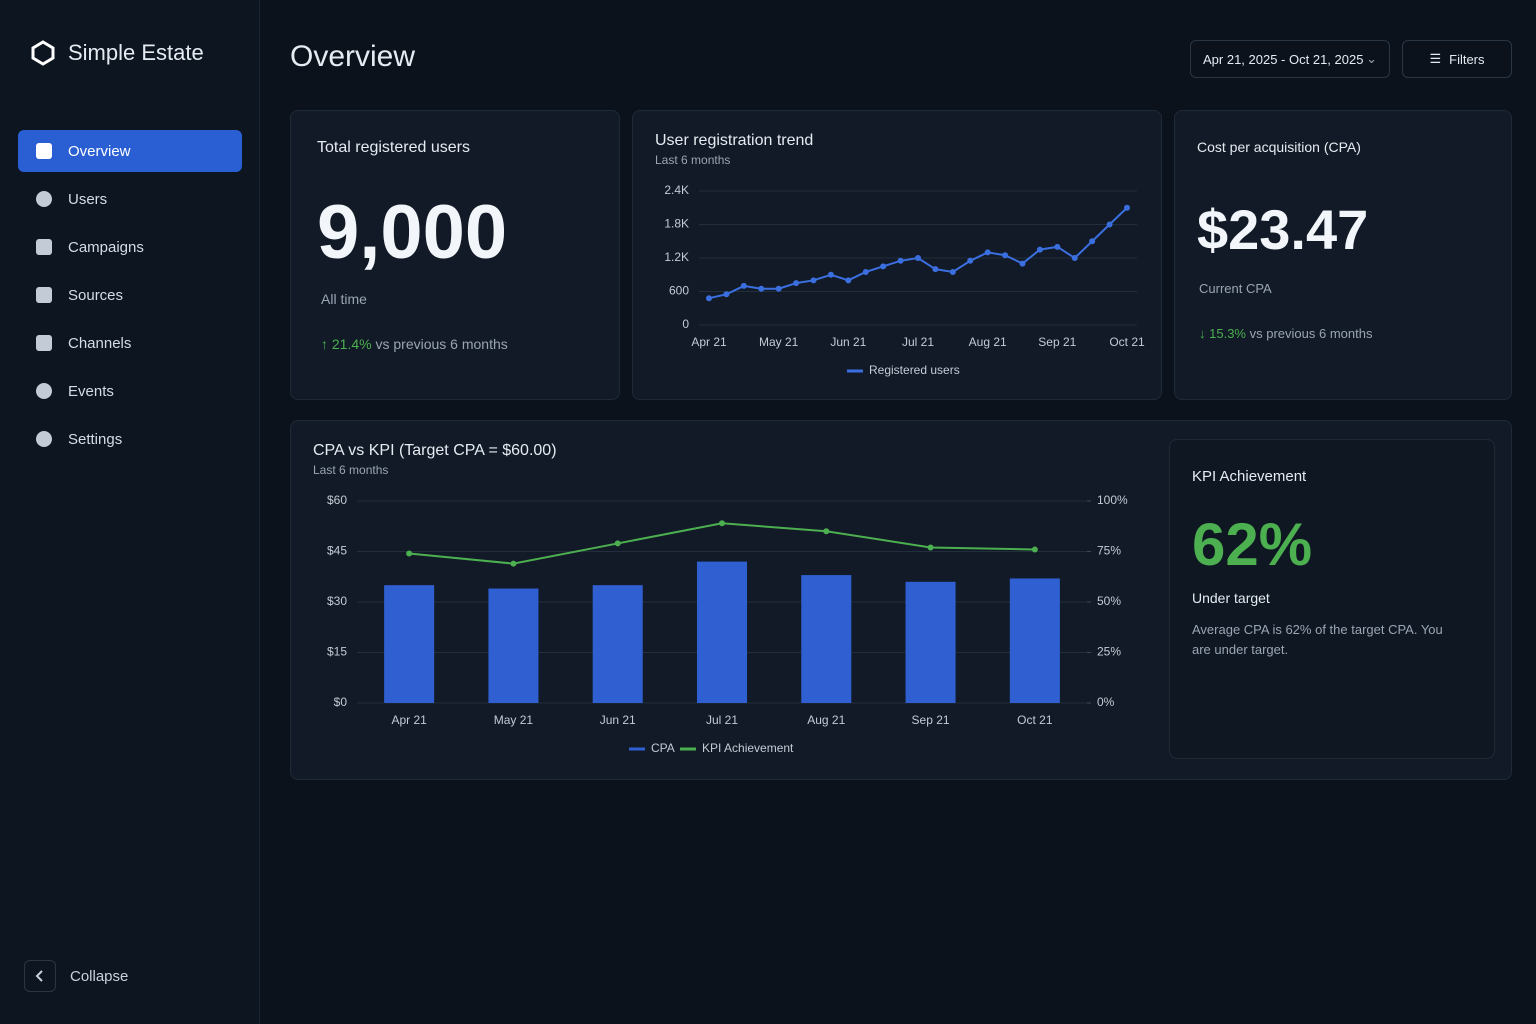 The image size is (1536, 1024). I want to click on nav-label: Events, so click(91, 391).